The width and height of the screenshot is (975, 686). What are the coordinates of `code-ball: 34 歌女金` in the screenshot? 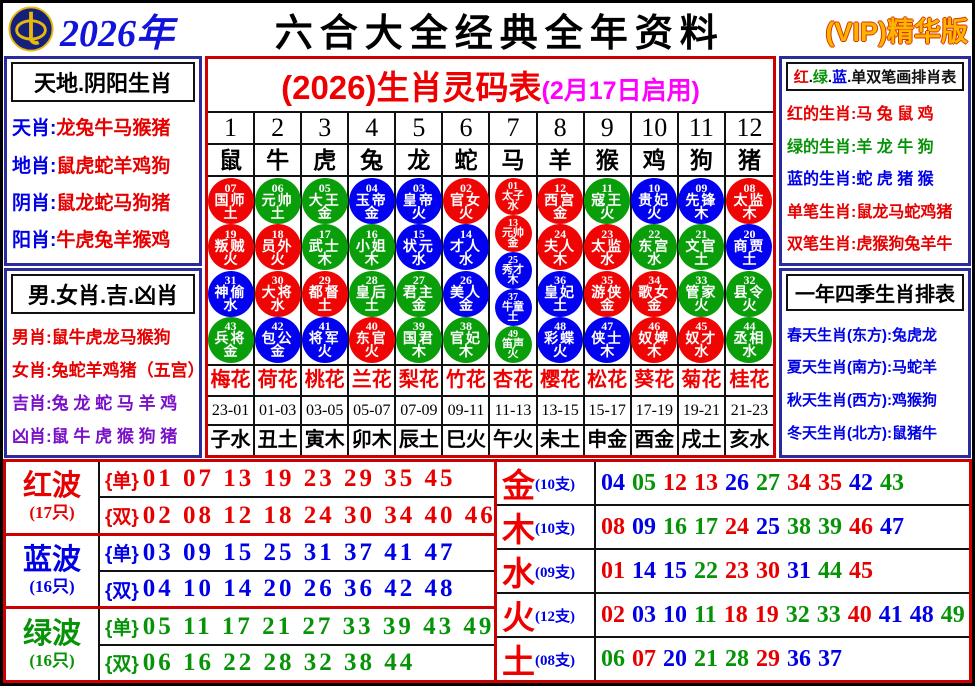 It's located at (654, 293).